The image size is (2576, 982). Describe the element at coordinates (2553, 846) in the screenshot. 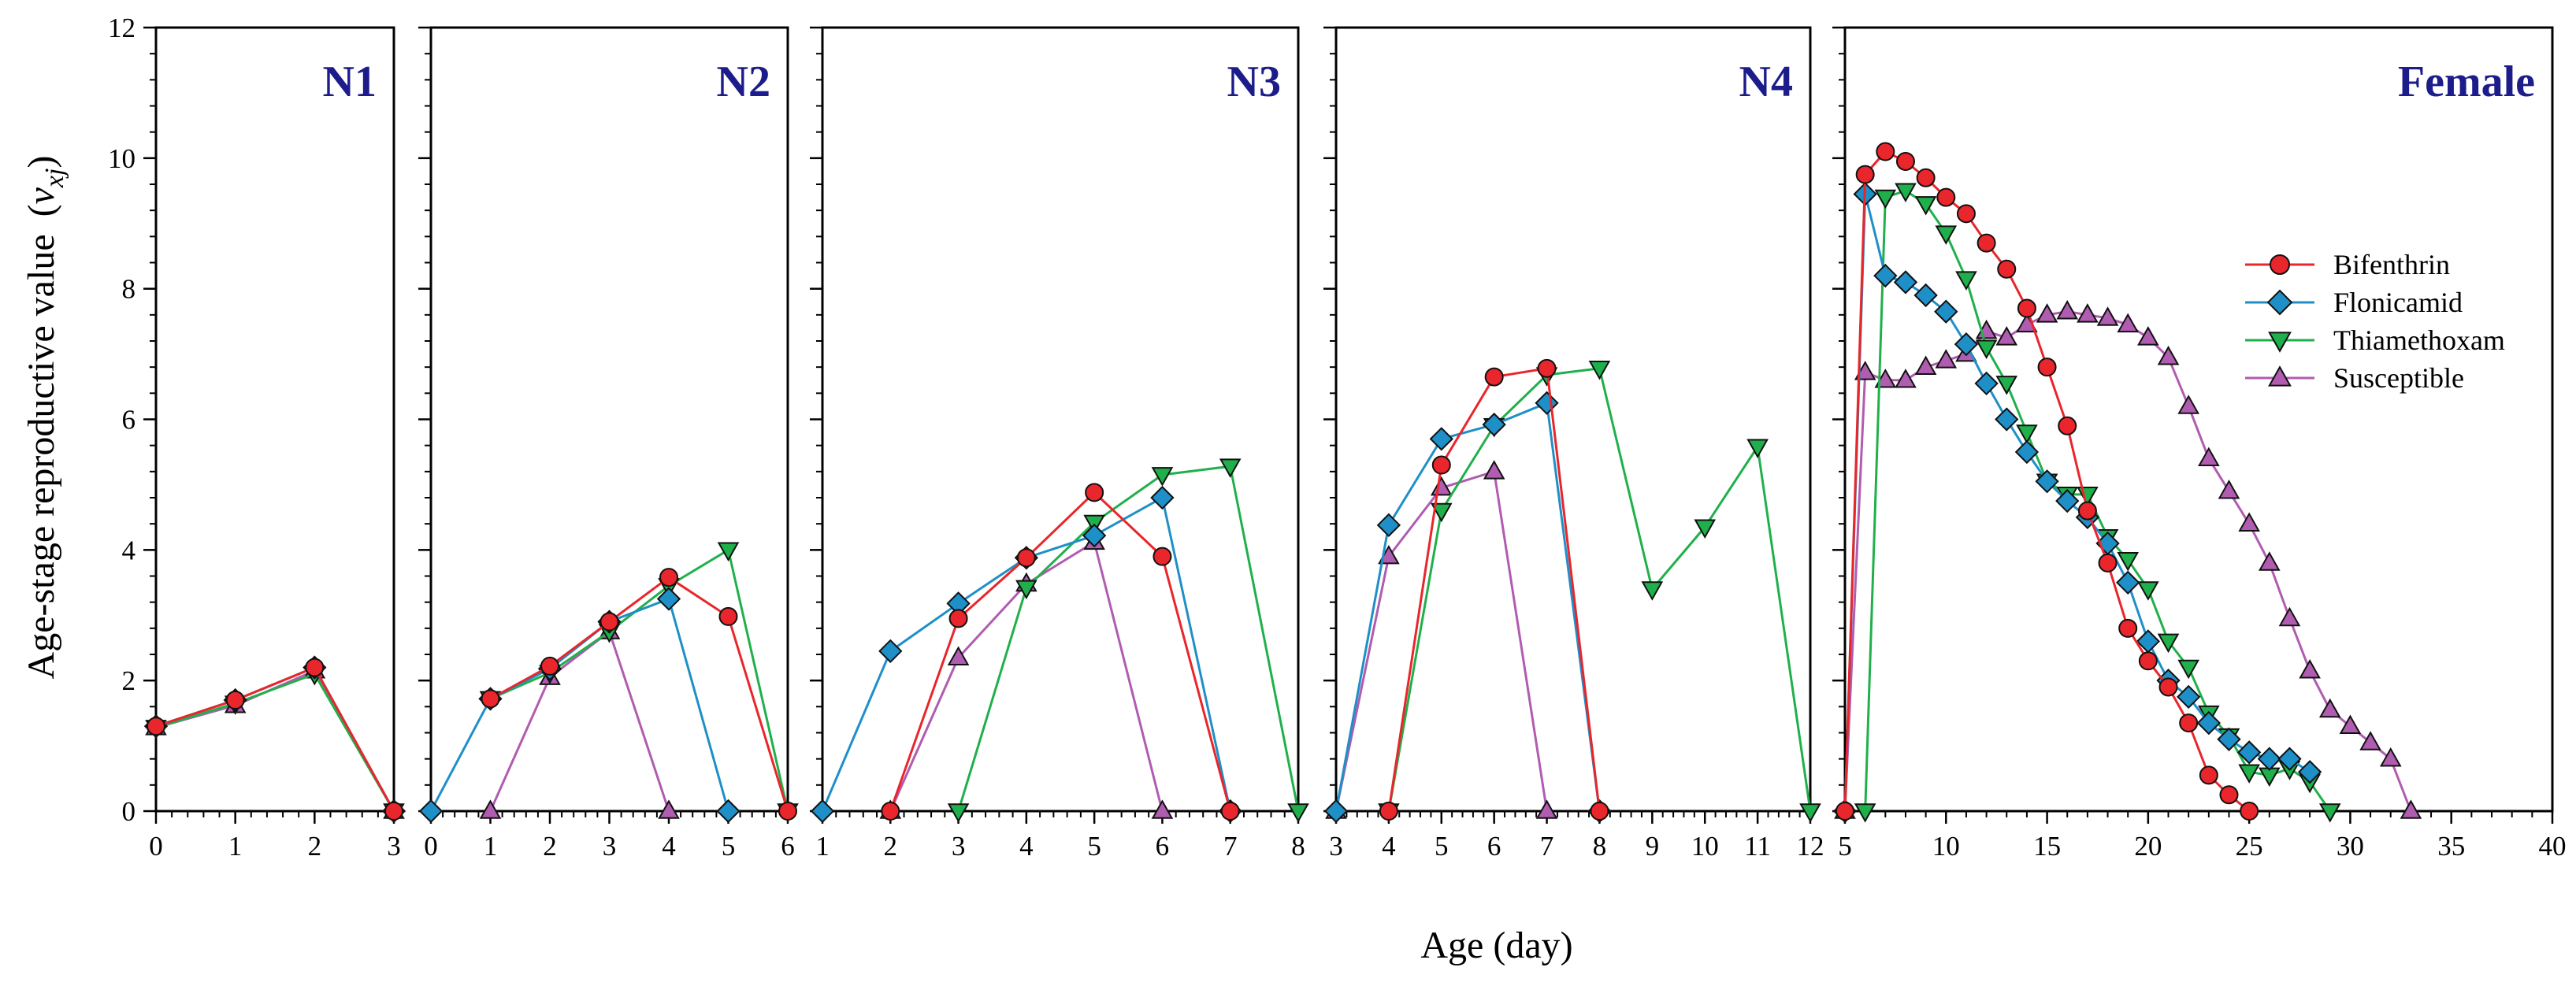

I see `x-tick-label: 40` at that location.